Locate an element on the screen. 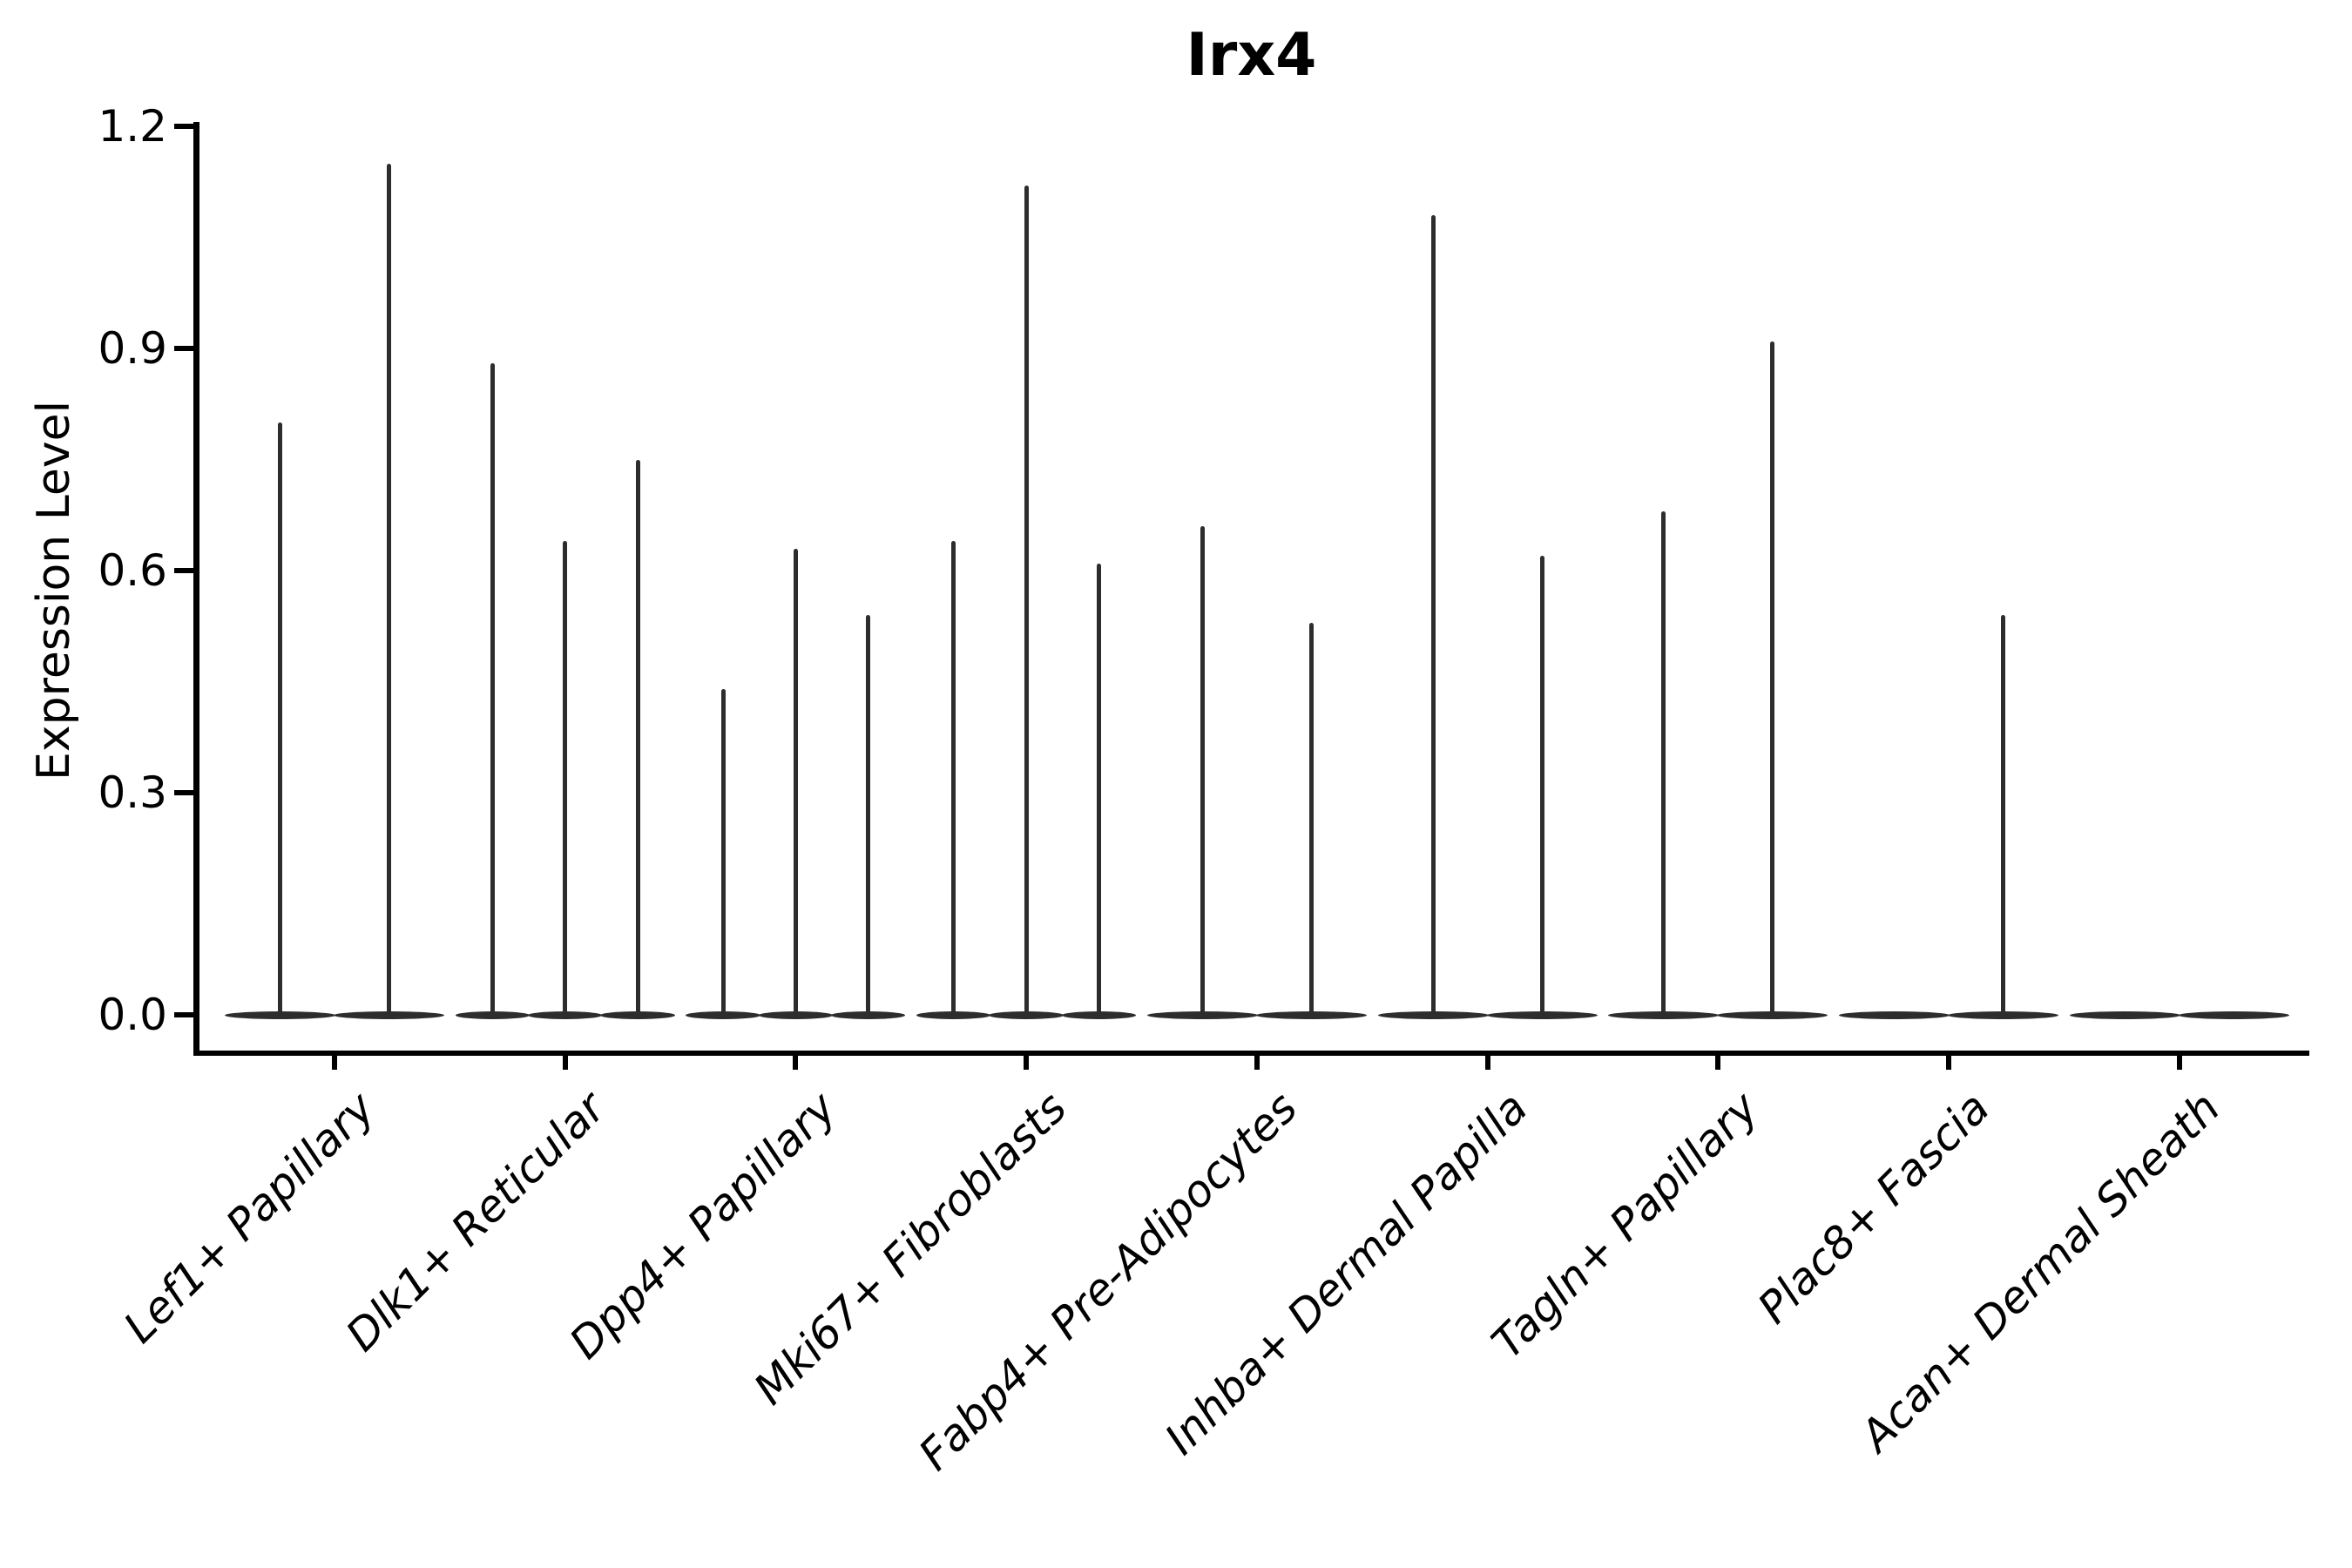  x-tick-label-lef1-papillary: Lef1+ Papillary is located at coordinates (250, 1217).